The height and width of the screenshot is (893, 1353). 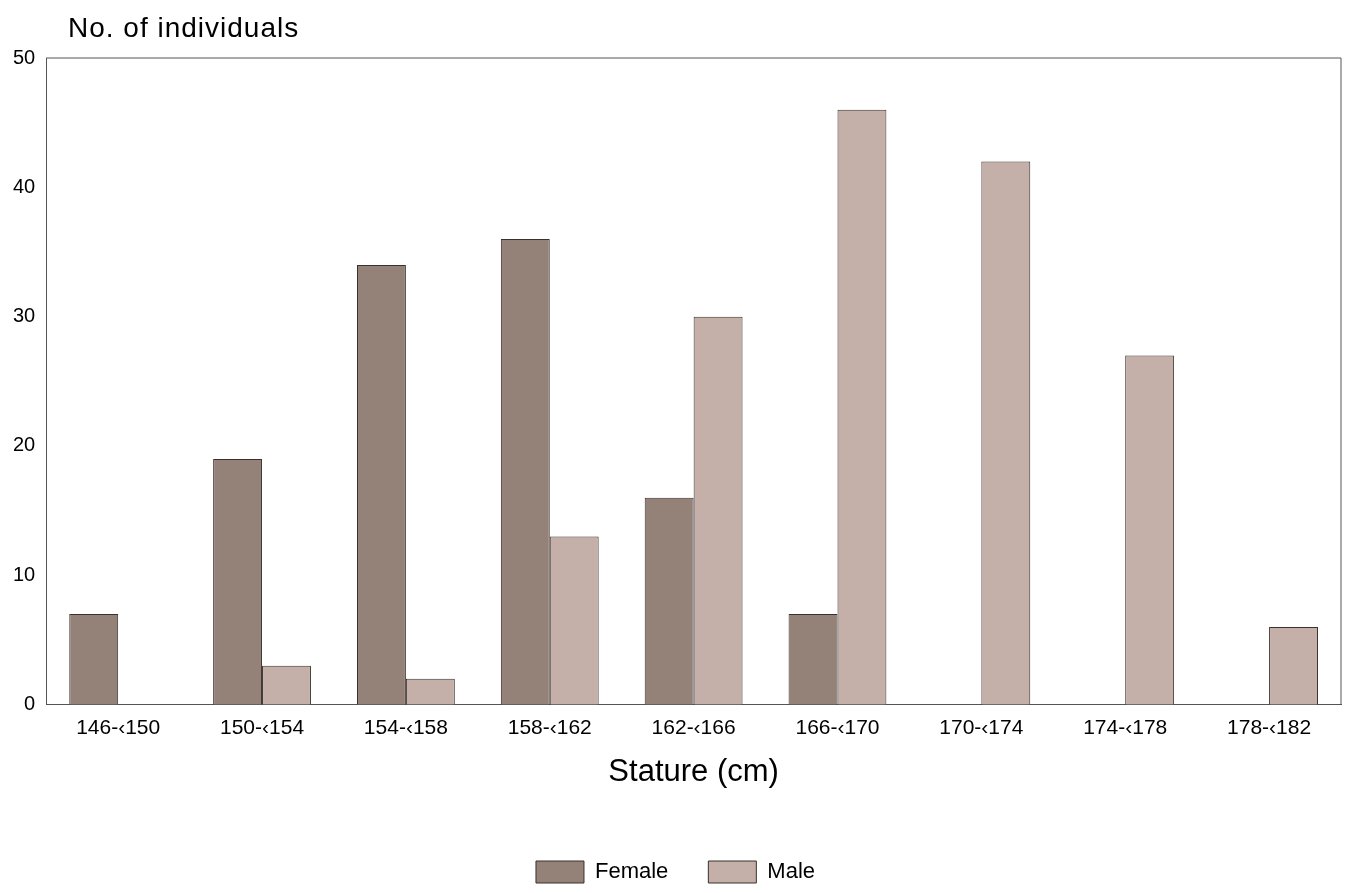 I want to click on y-axis-title: No. of individuals, so click(x=184, y=28).